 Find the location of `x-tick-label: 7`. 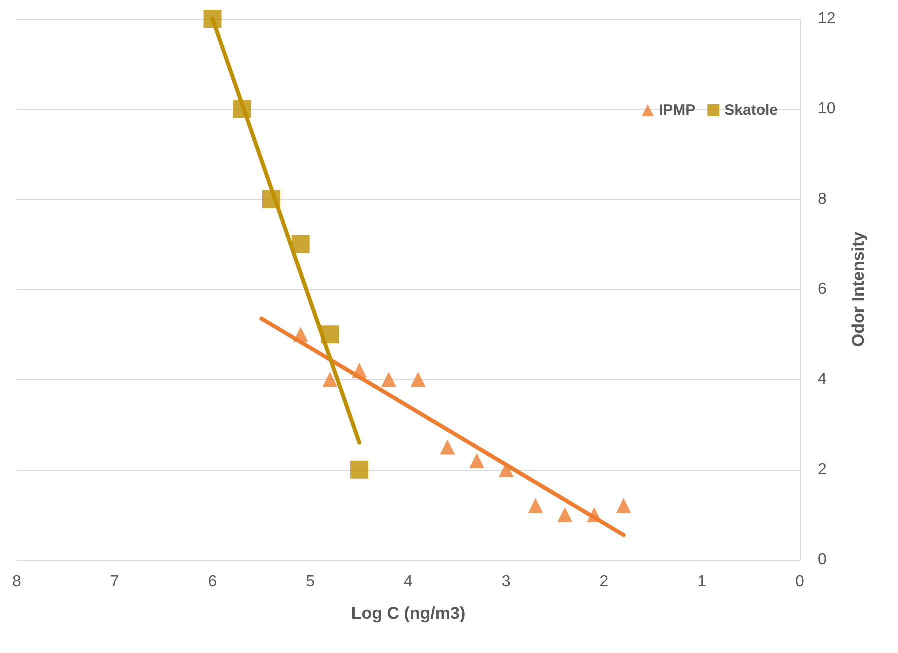

x-tick-label: 7 is located at coordinates (115, 582).